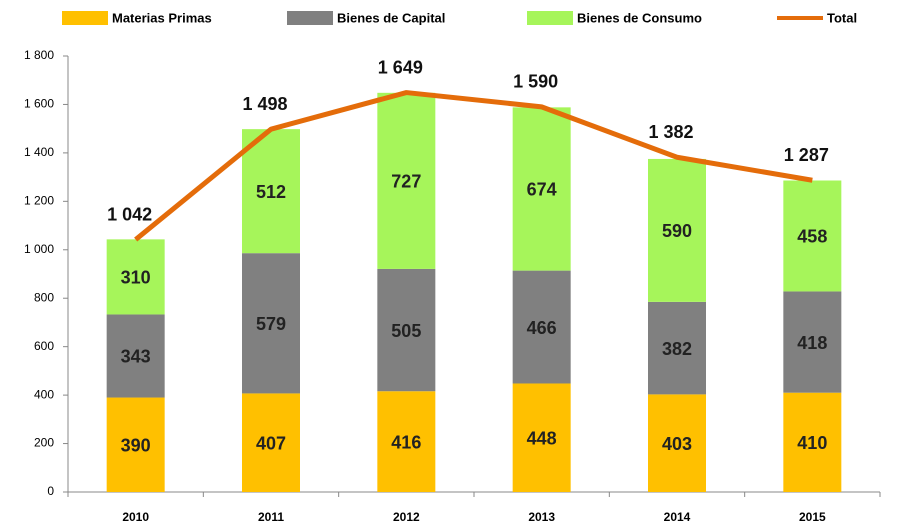 The width and height of the screenshot is (899, 531). I want to click on data-label: 458, so click(812, 237).